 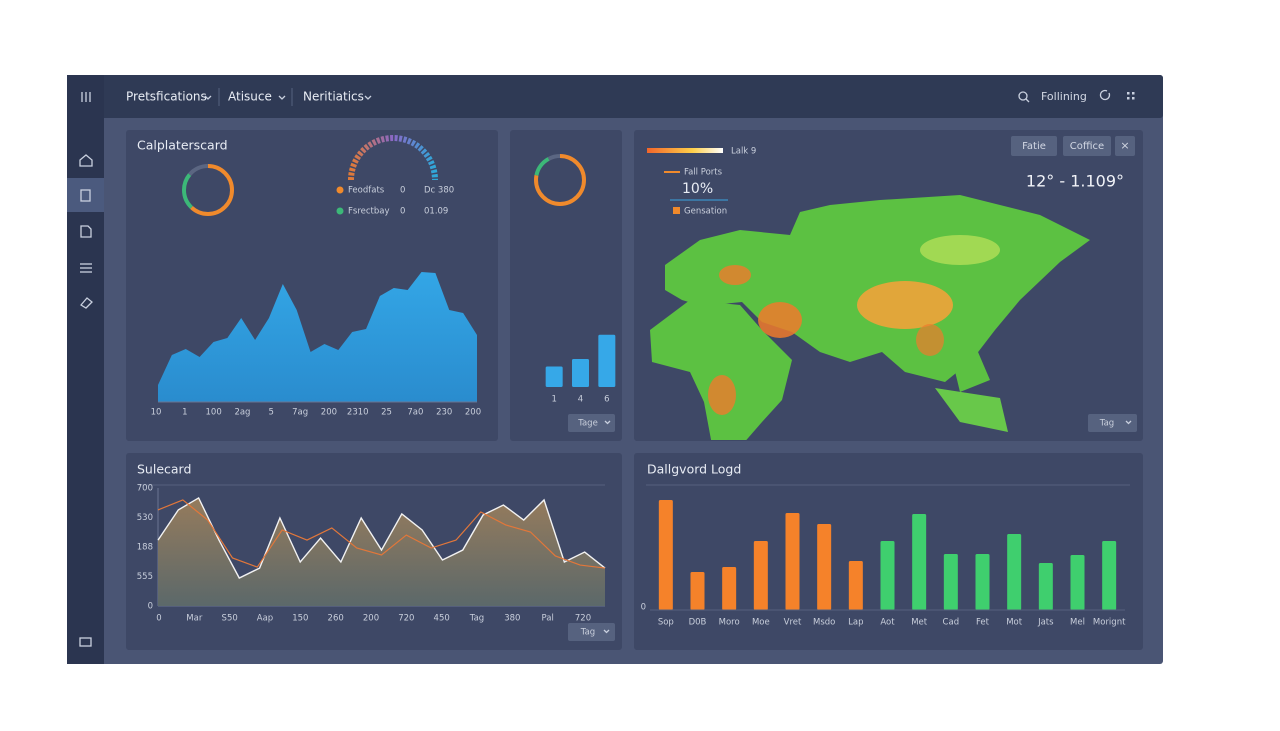 I want to click on donut-segment, so click(x=208, y=190).